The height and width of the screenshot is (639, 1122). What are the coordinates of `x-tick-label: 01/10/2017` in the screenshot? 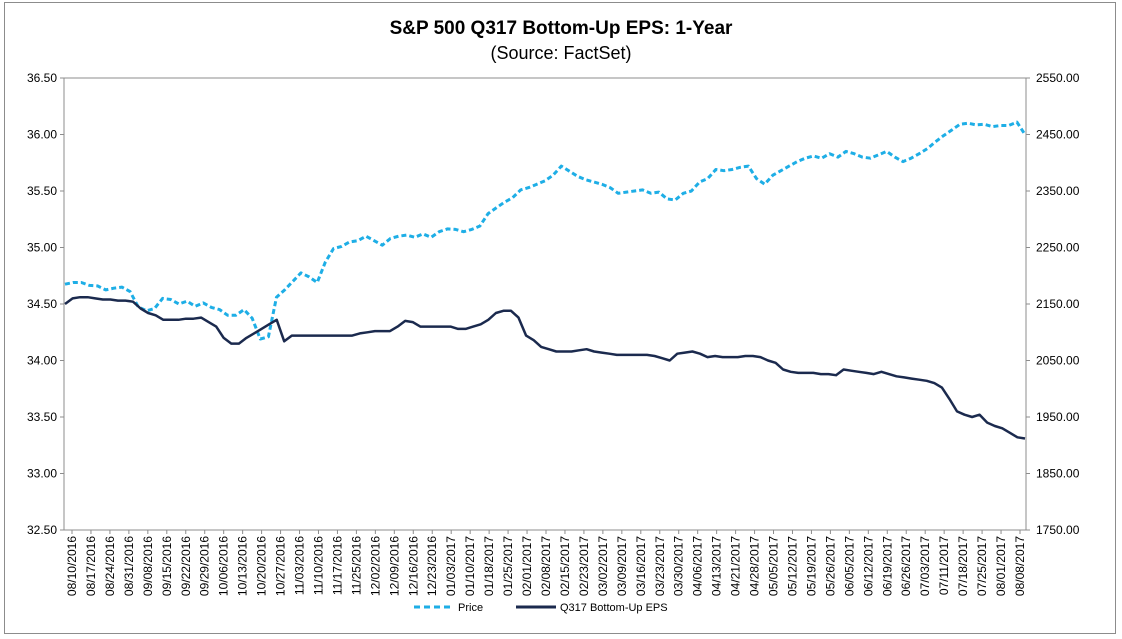 It's located at (470, 566).